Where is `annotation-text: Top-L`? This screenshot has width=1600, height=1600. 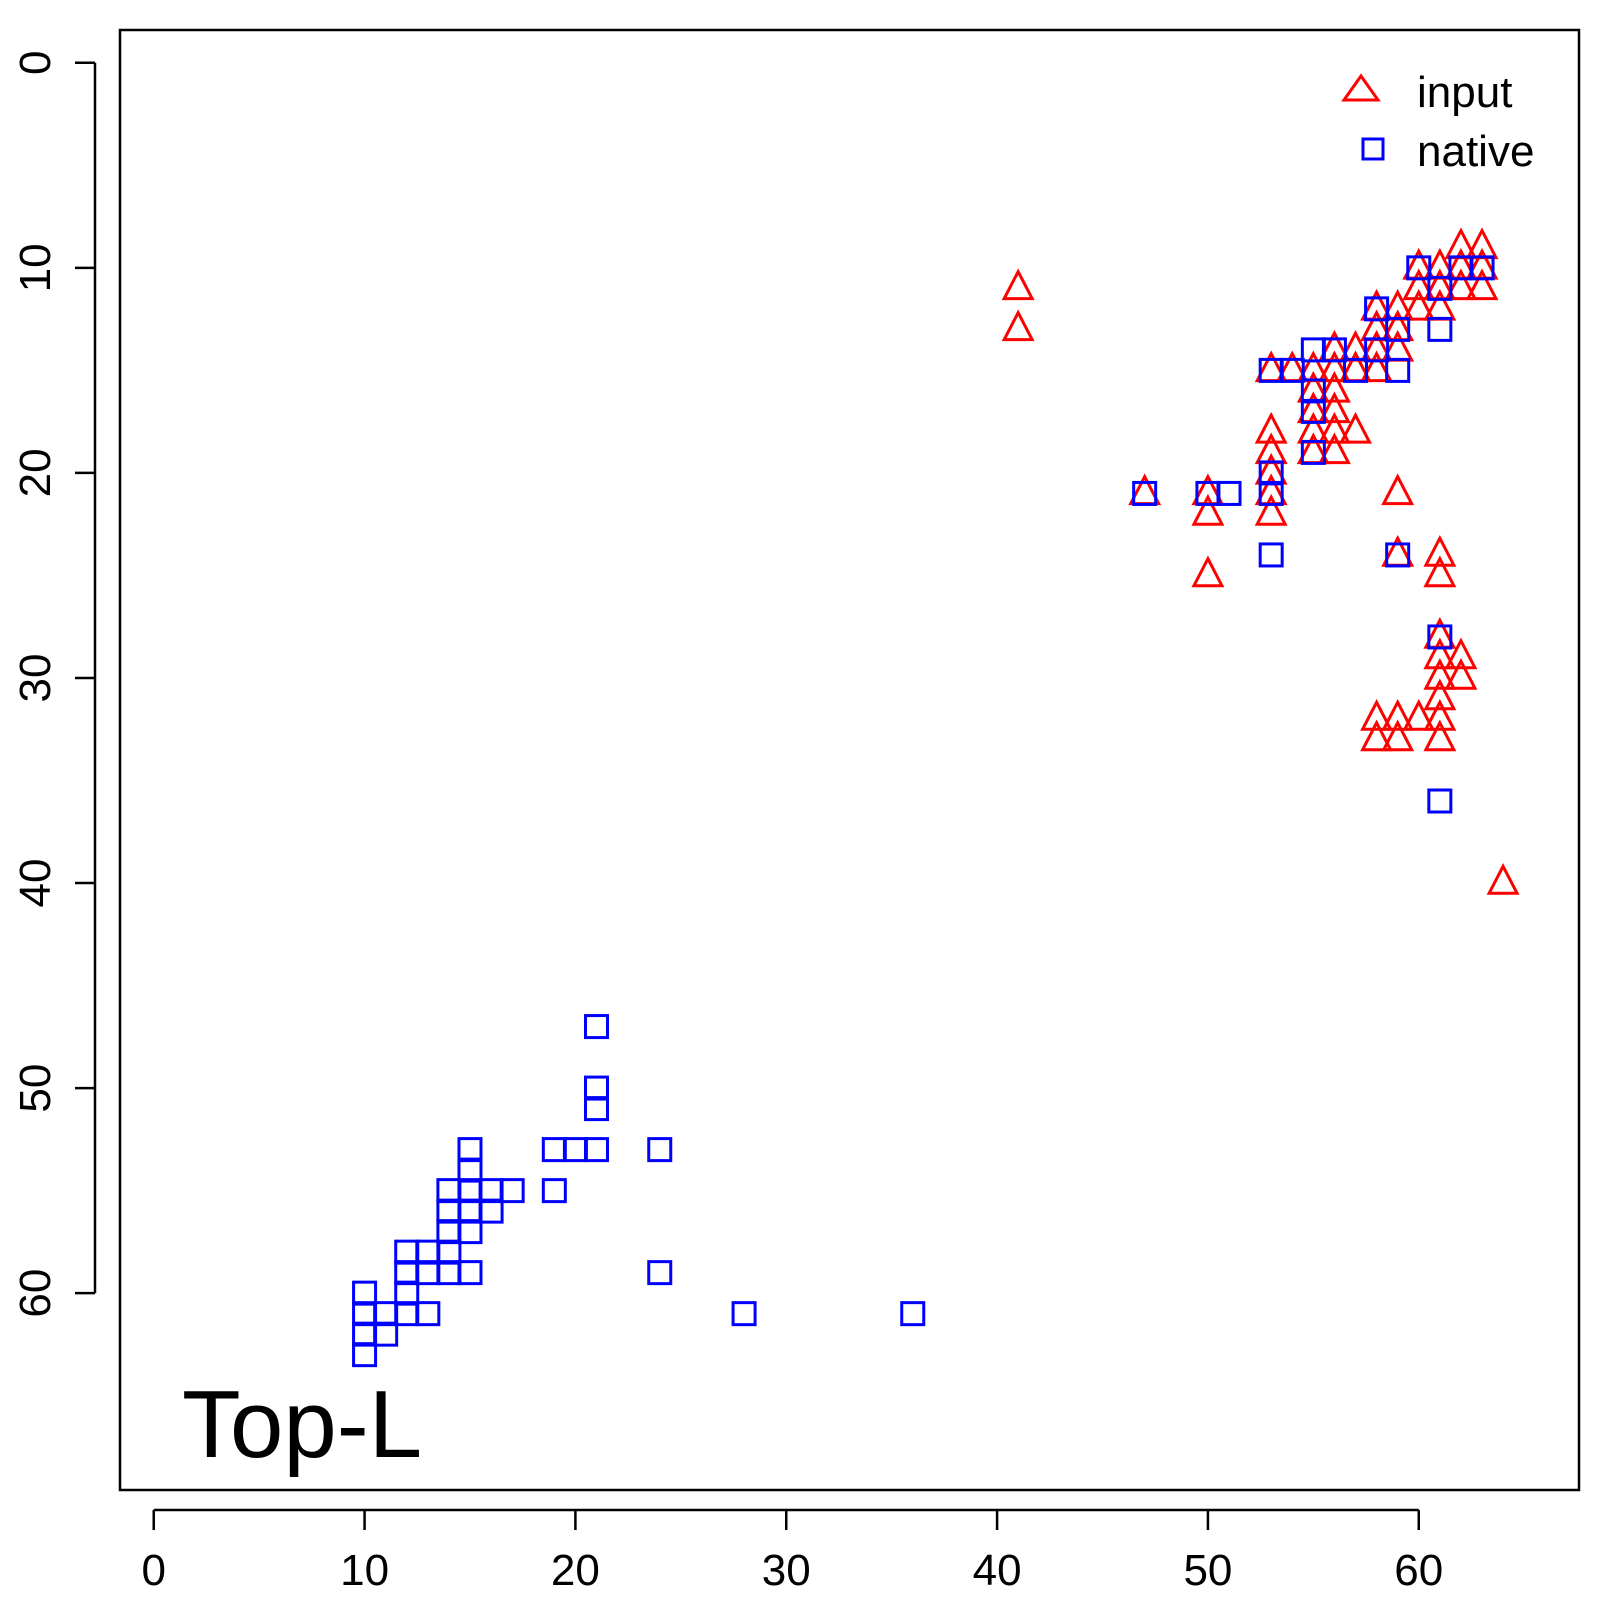 annotation-text: Top-L is located at coordinates (302, 1424).